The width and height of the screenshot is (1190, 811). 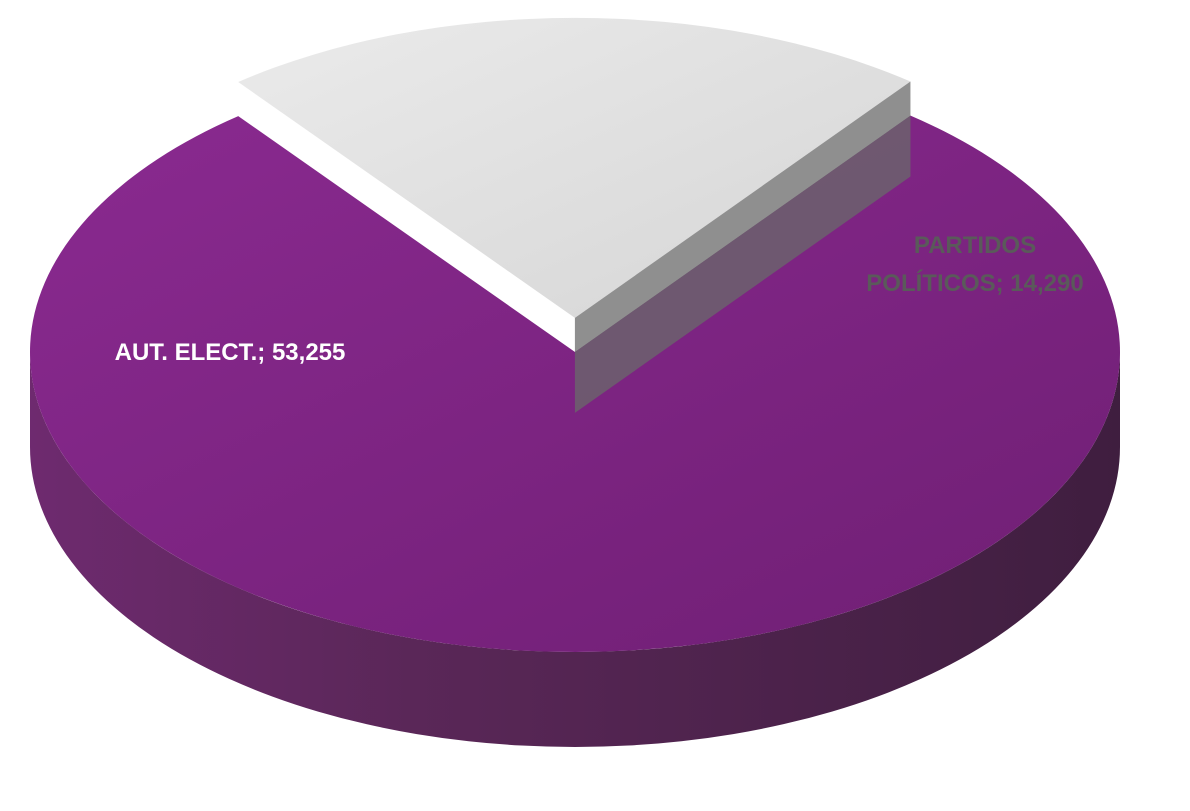 I want to click on slice-label-aut-elect: AUT. ELECT.; 53,255, so click(x=230, y=352).